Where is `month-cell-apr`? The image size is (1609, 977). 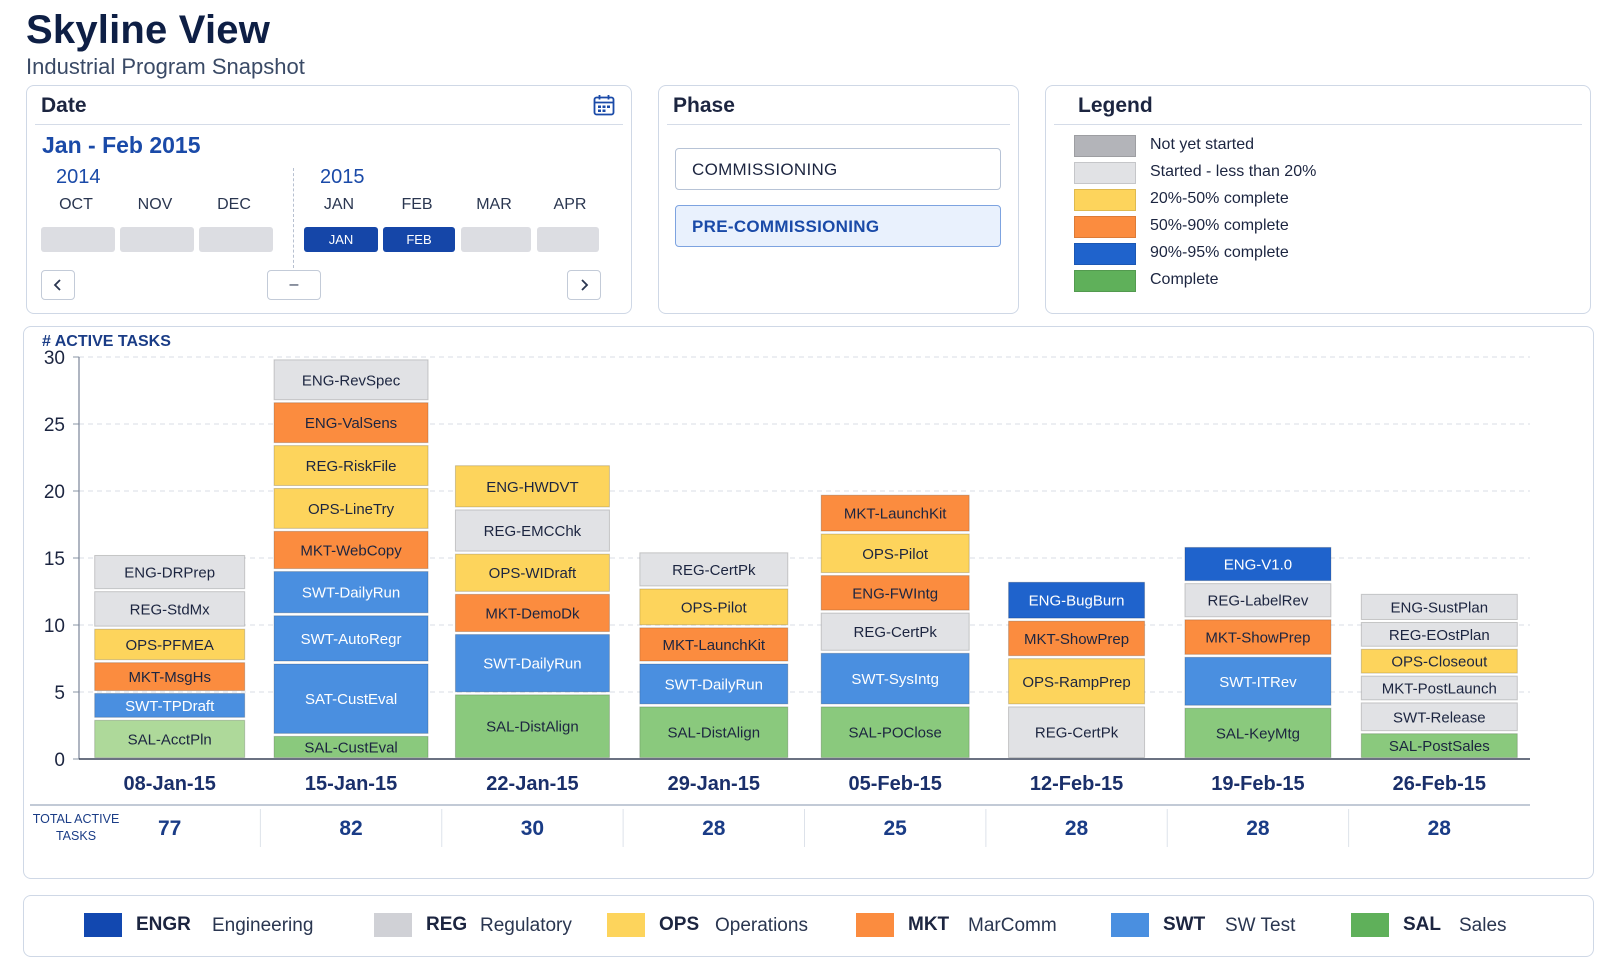
month-cell-apr is located at coordinates (568, 239).